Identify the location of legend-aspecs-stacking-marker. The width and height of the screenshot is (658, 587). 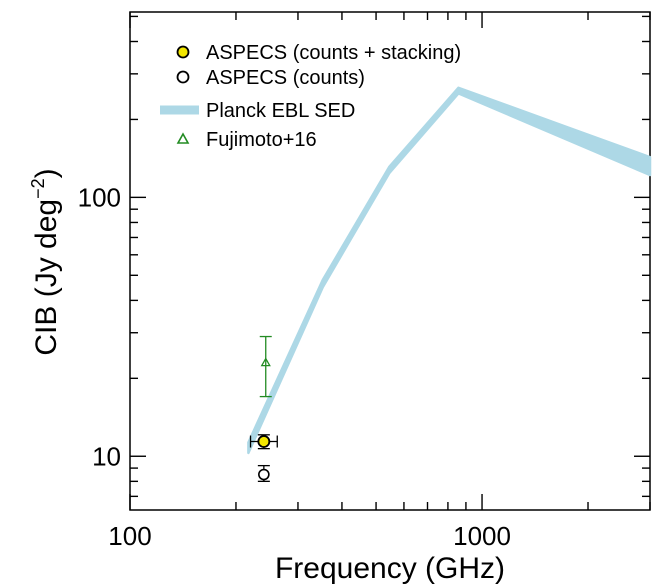
(183, 52).